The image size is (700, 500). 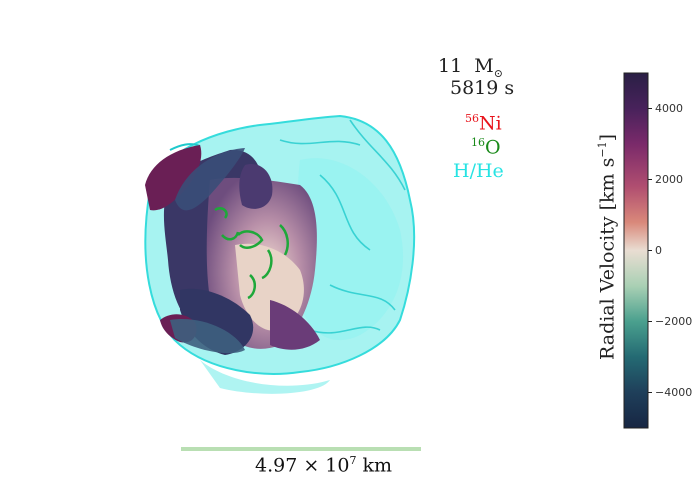 I want to click on oxygen-filaments, so click(x=251, y=253).